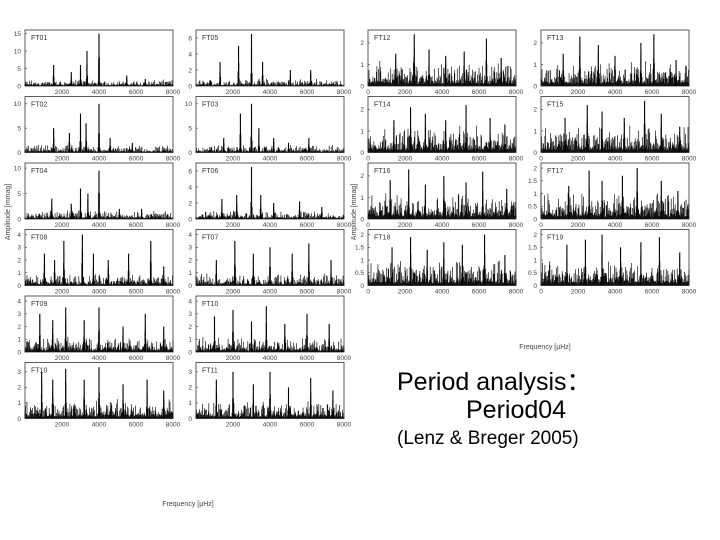 This screenshot has height=540, width=720. Describe the element at coordinates (555, 171) in the screenshot. I see `panel-label: FT17` at that location.